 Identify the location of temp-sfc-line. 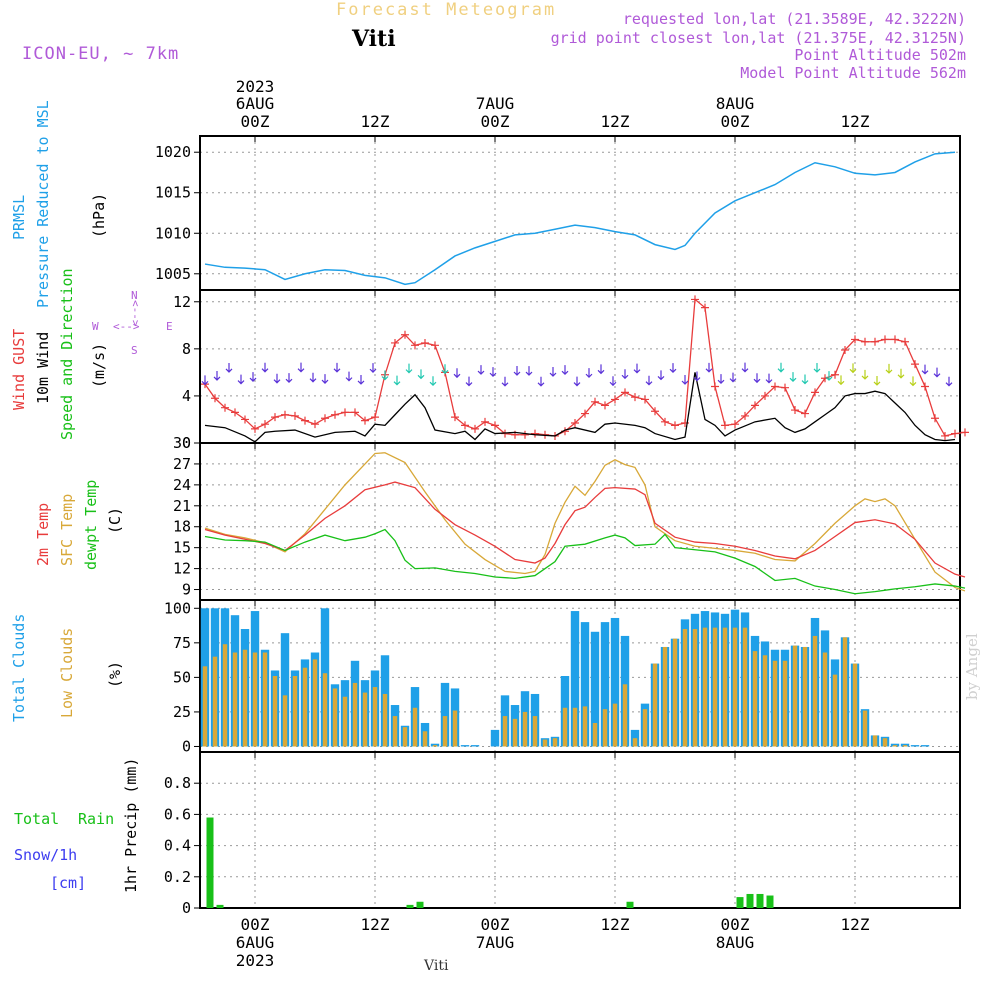
(585, 522).